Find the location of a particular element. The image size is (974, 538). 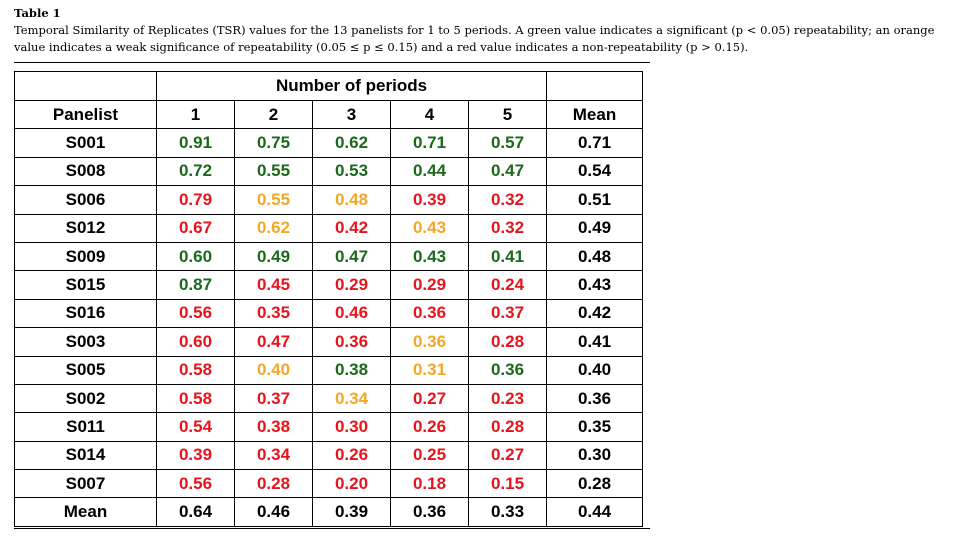

tsr-value-cell: 0.31 is located at coordinates (429, 370).